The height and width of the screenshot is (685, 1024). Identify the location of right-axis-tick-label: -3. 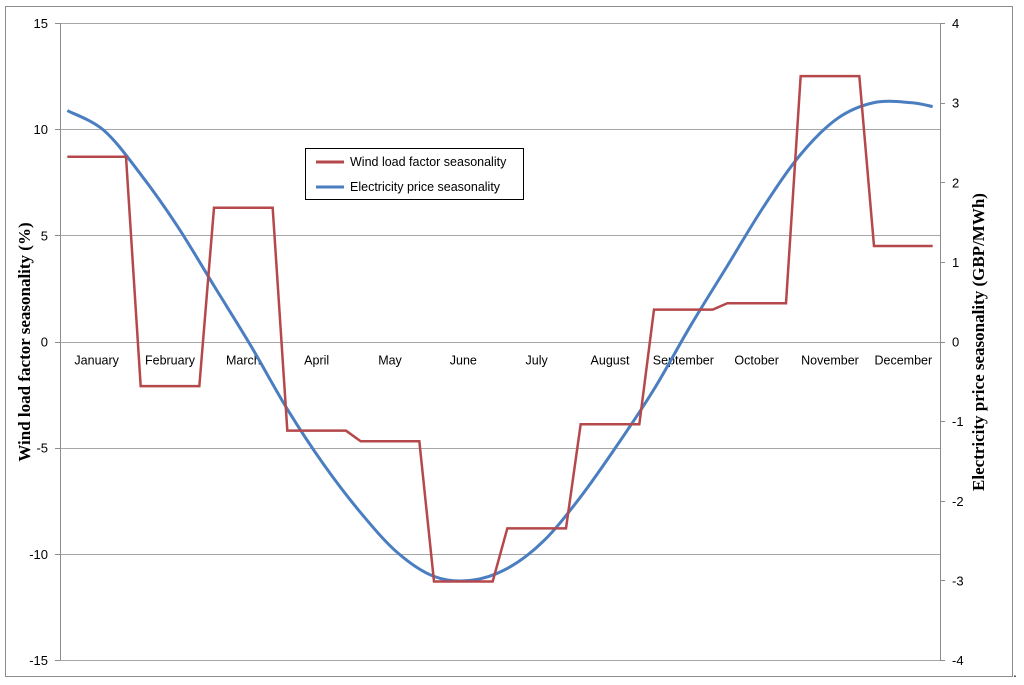
(958, 580).